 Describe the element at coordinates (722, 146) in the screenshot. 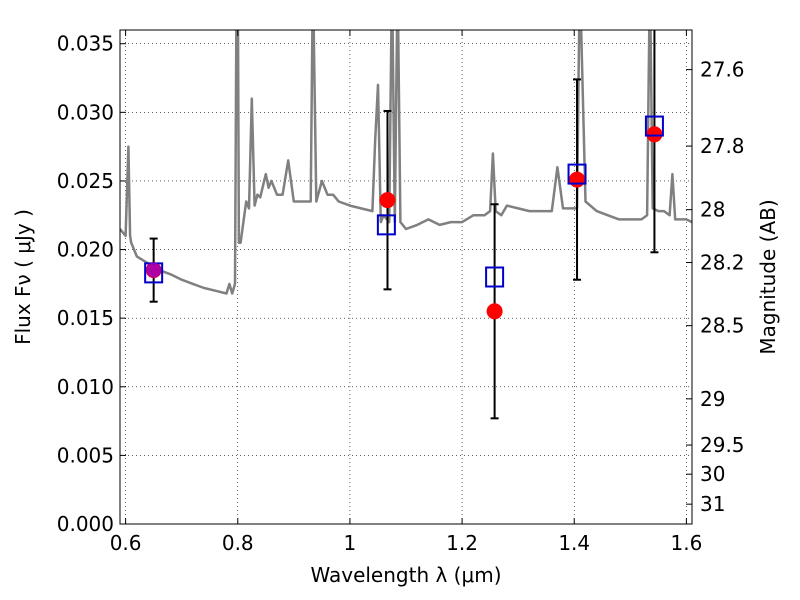

I see `y2-tick-label: 27.8` at that location.